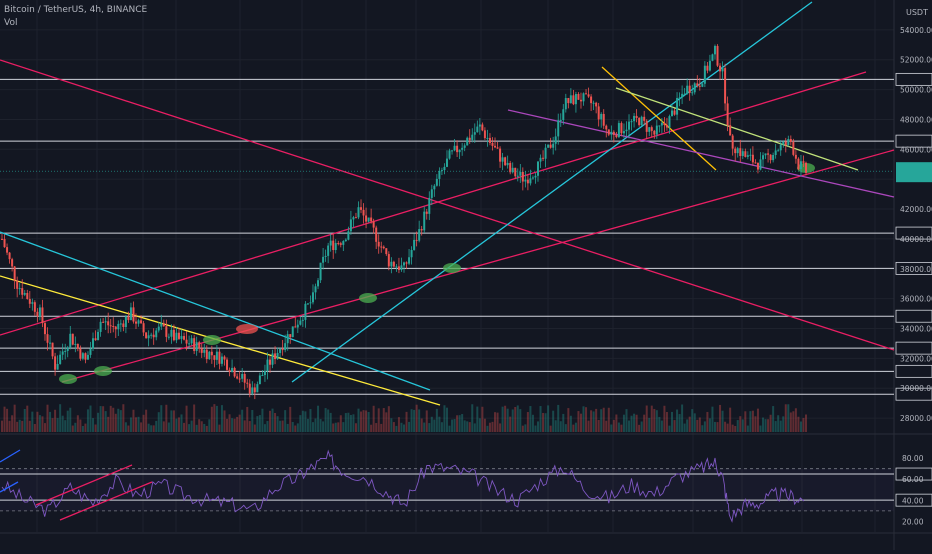  I want to click on rsi-line, so click(403, 486).